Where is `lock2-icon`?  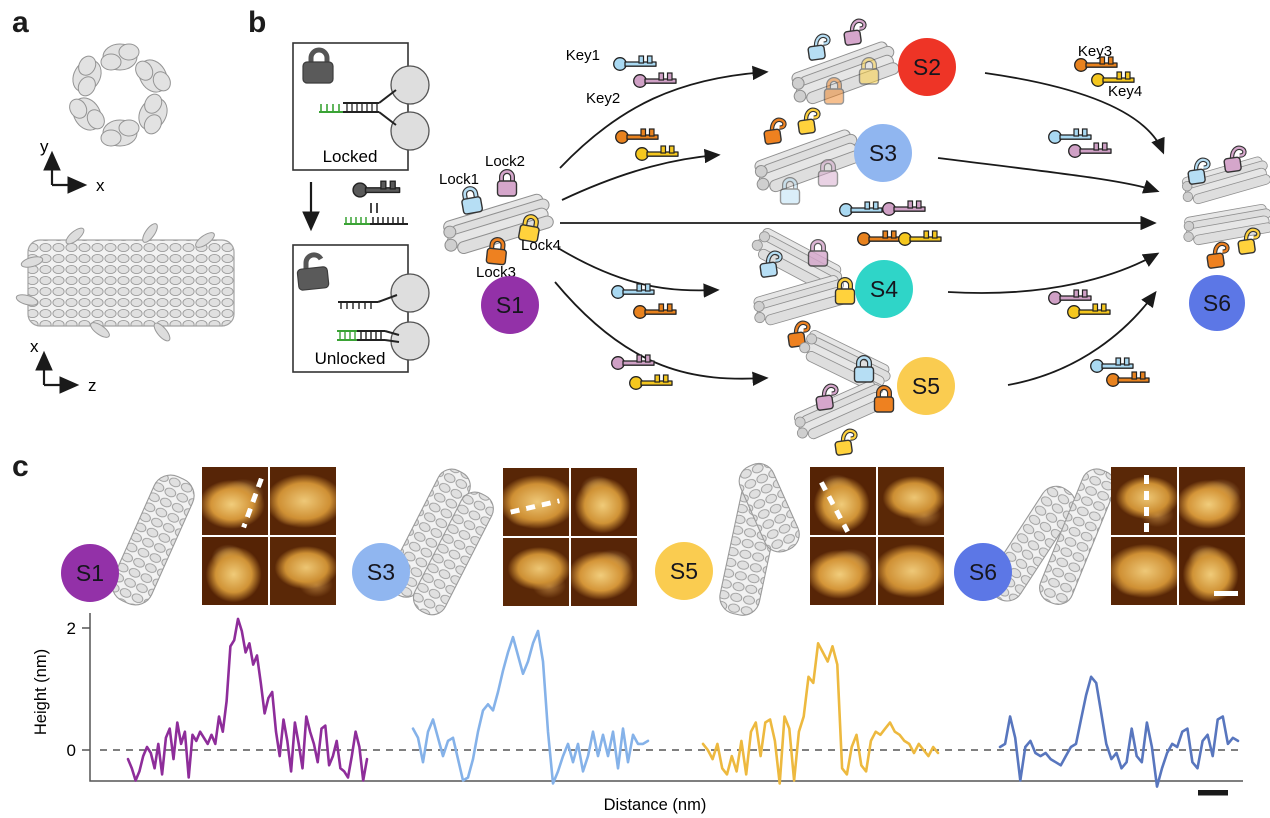
lock2-icon is located at coordinates (507, 184).